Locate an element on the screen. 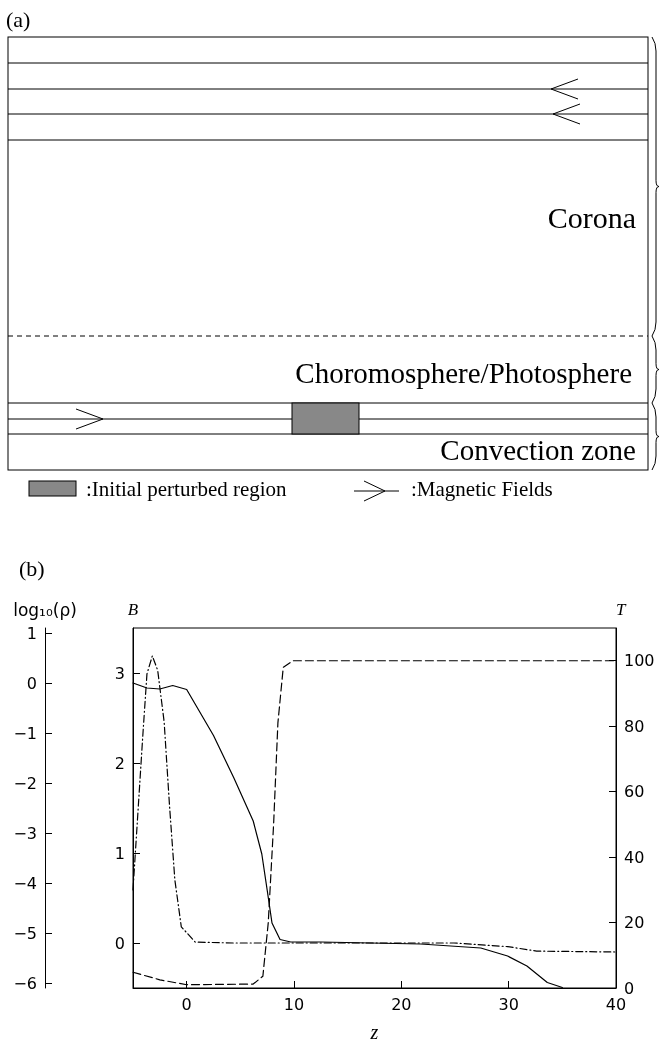 Image resolution: width=659 pixels, height=1055 pixels. y3-axis-title: log₁₀(ρ) is located at coordinates (45, 609).